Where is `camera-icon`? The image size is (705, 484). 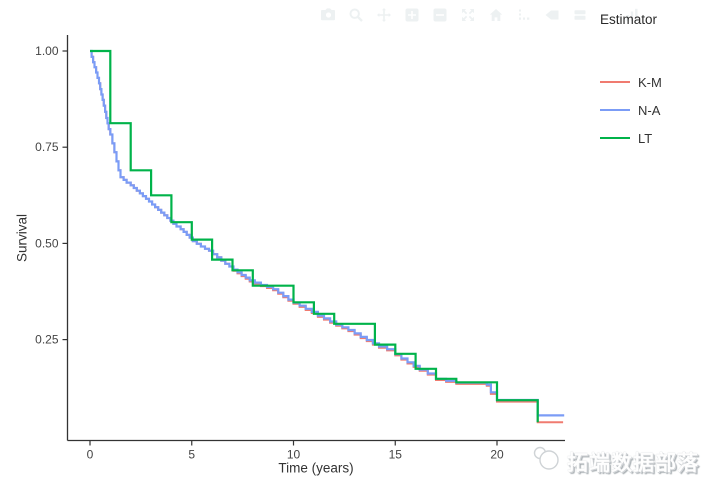 camera-icon is located at coordinates (328, 15).